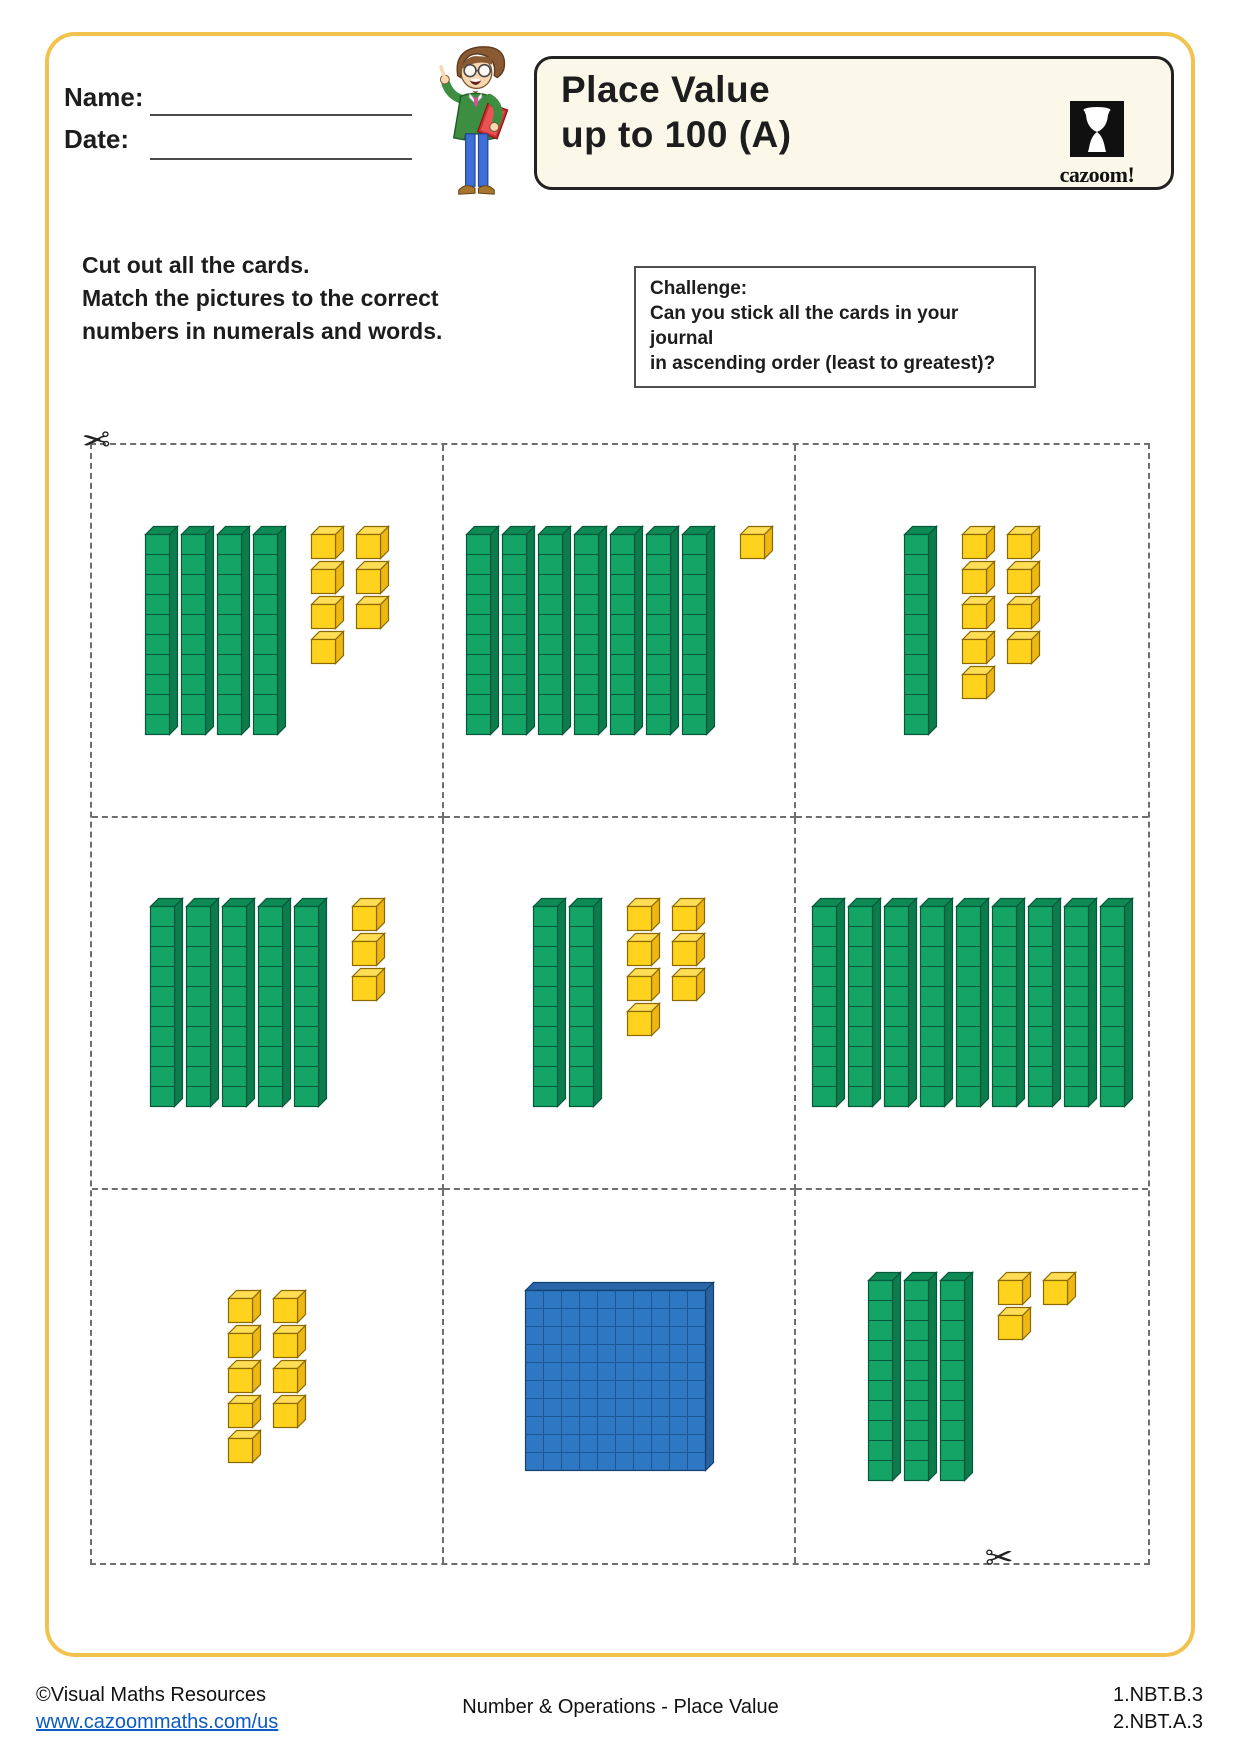 This screenshot has height=1754, width=1241. What do you see at coordinates (262, 331) in the screenshot?
I see `instruction-line-3: numbers in numerals and words.` at bounding box center [262, 331].